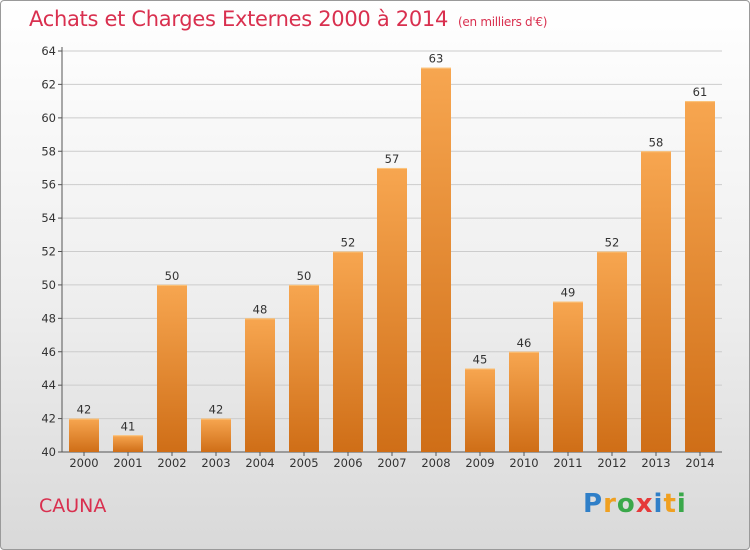  Describe the element at coordinates (699, 463) in the screenshot. I see `x-tick-label-2014: 2014` at that location.